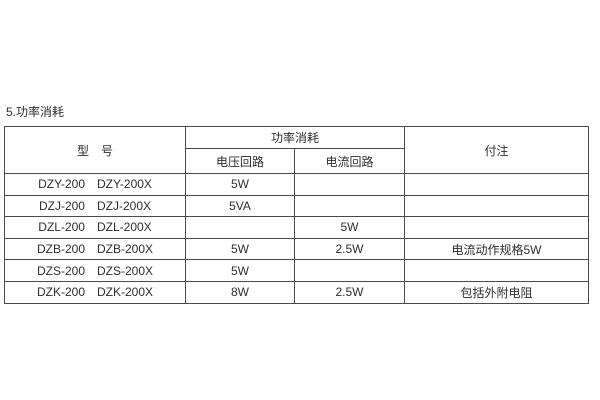 The width and height of the screenshot is (600, 400). Describe the element at coordinates (95, 249) in the screenshot. I see `model-cell: DZB-200 DZB-200X` at that location.